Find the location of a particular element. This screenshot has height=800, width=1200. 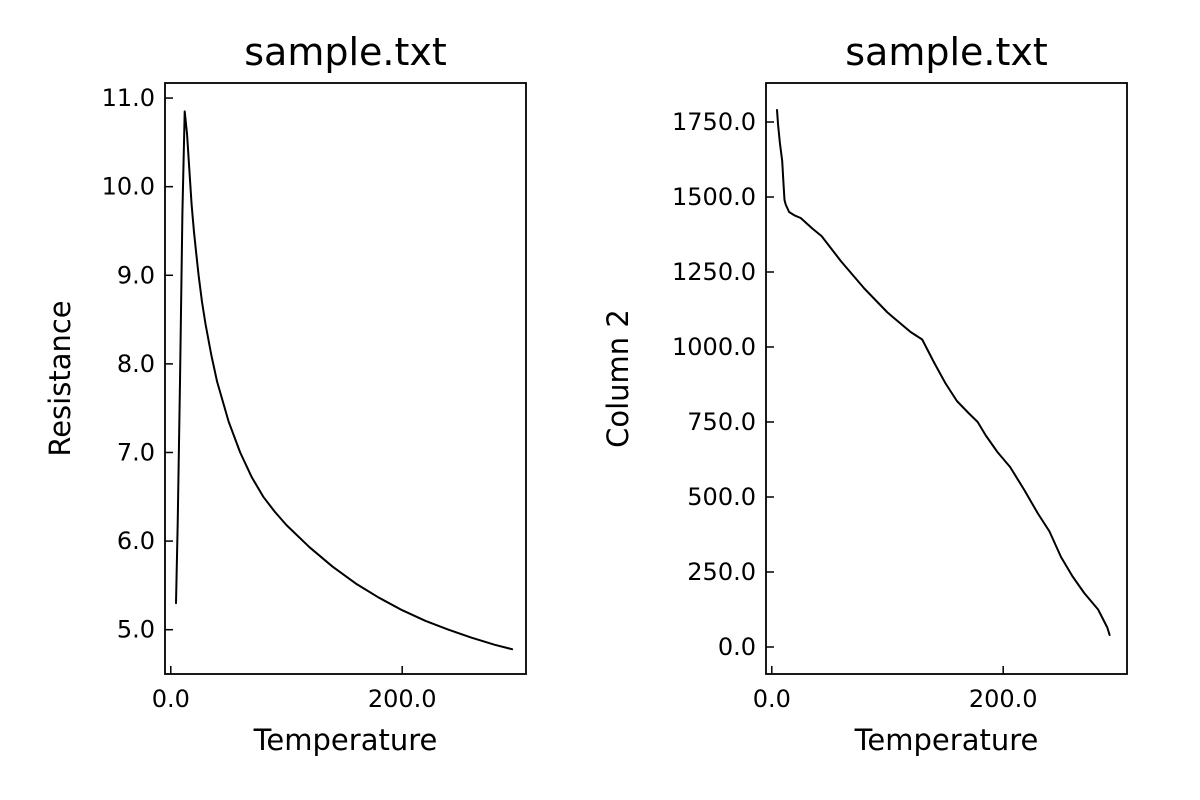

left-y-tick-label: 10.0 is located at coordinates (128, 187).